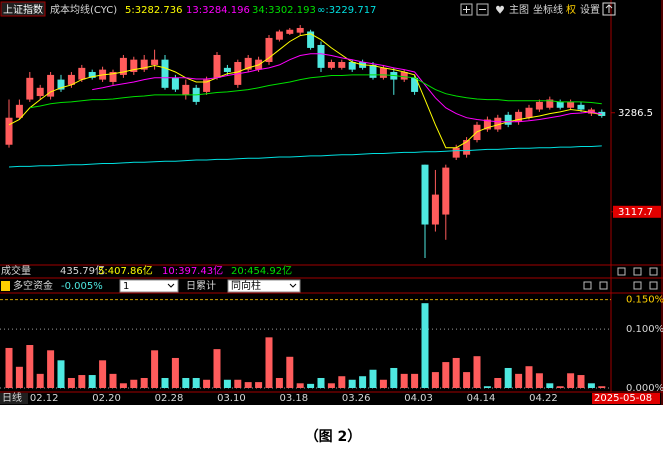 Image resolution: width=667 pixels, height=458 pixels. I want to click on y-tick-label: 0.150%, so click(645, 300).